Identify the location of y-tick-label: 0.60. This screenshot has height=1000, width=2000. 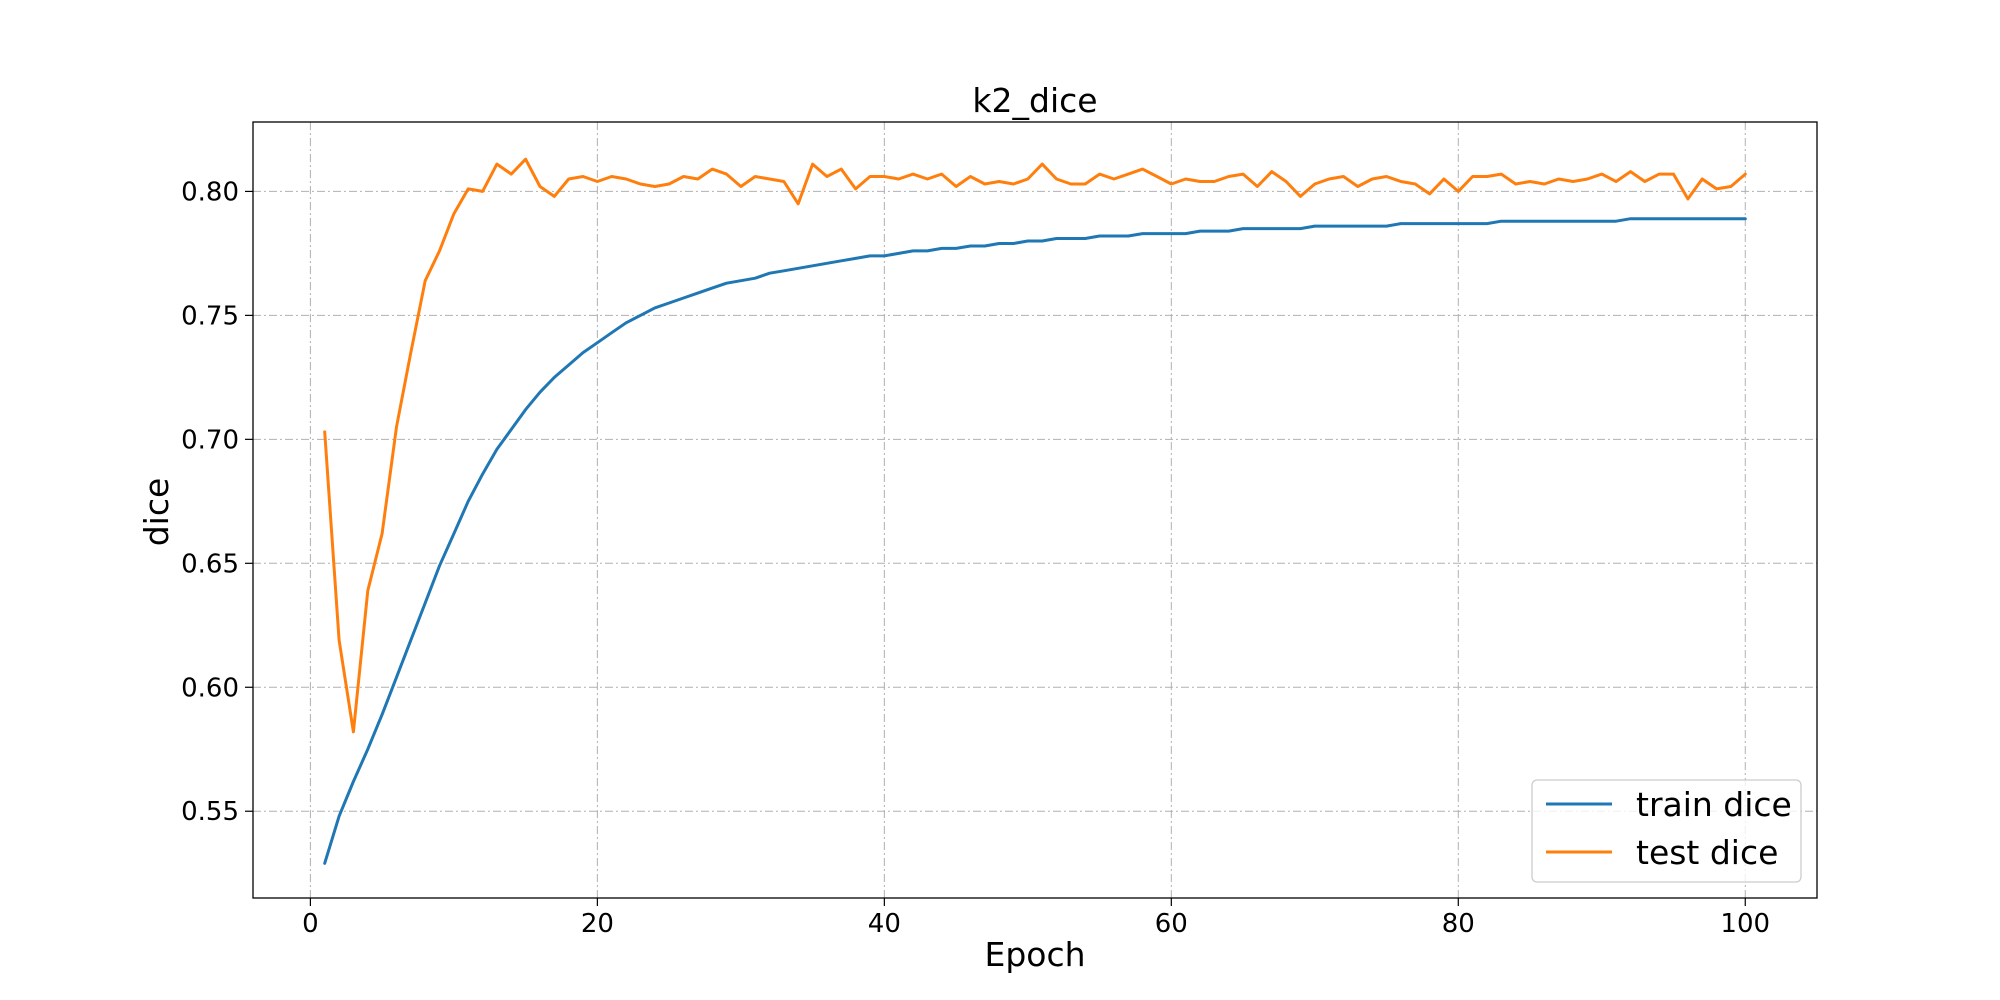
(210, 688).